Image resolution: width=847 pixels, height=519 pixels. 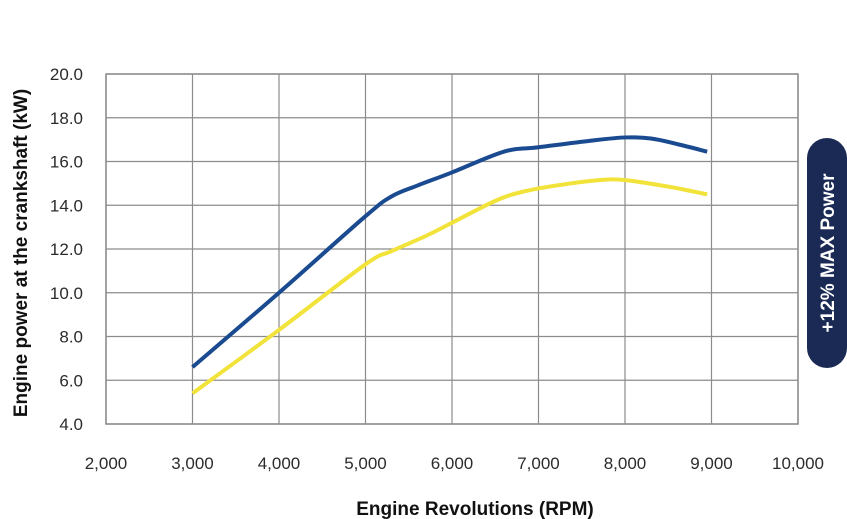 I want to click on y-tick-label-1: 6.0, so click(x=71, y=380).